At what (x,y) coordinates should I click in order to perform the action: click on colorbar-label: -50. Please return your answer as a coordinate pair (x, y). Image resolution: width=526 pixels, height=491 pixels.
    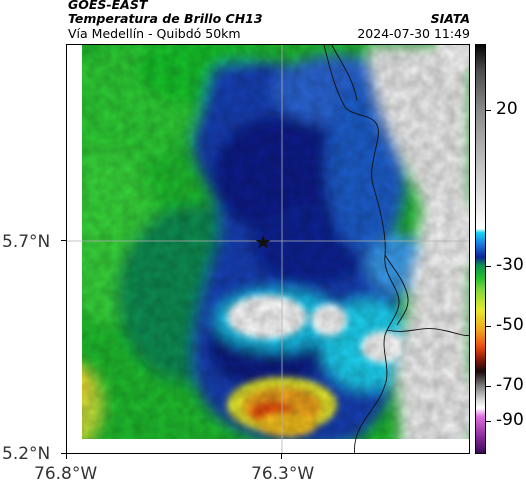
    Looking at the image, I should click on (510, 325).